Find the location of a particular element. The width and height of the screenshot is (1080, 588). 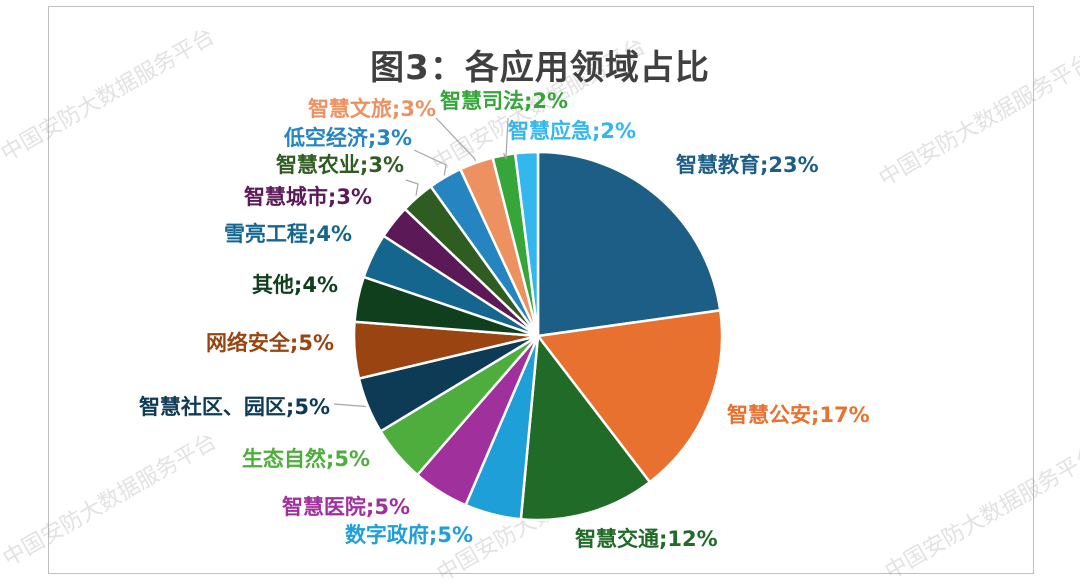

slice-label: 智慧医院;5% is located at coordinates (346, 507).